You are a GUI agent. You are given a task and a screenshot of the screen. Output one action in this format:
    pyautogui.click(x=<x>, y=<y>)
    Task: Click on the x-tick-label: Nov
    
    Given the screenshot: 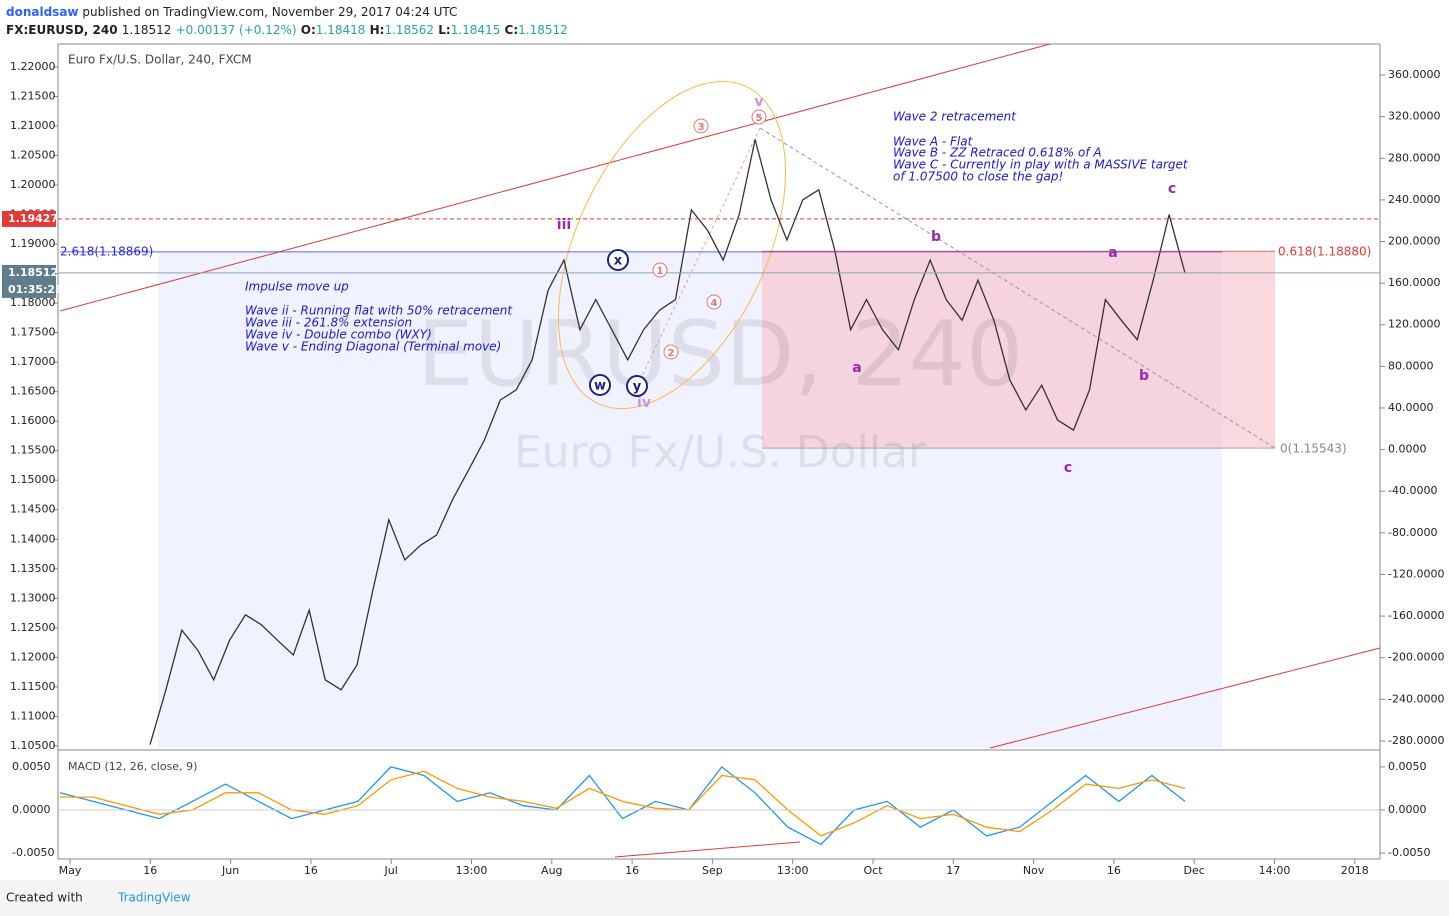 What is the action you would take?
    pyautogui.click(x=1034, y=870)
    